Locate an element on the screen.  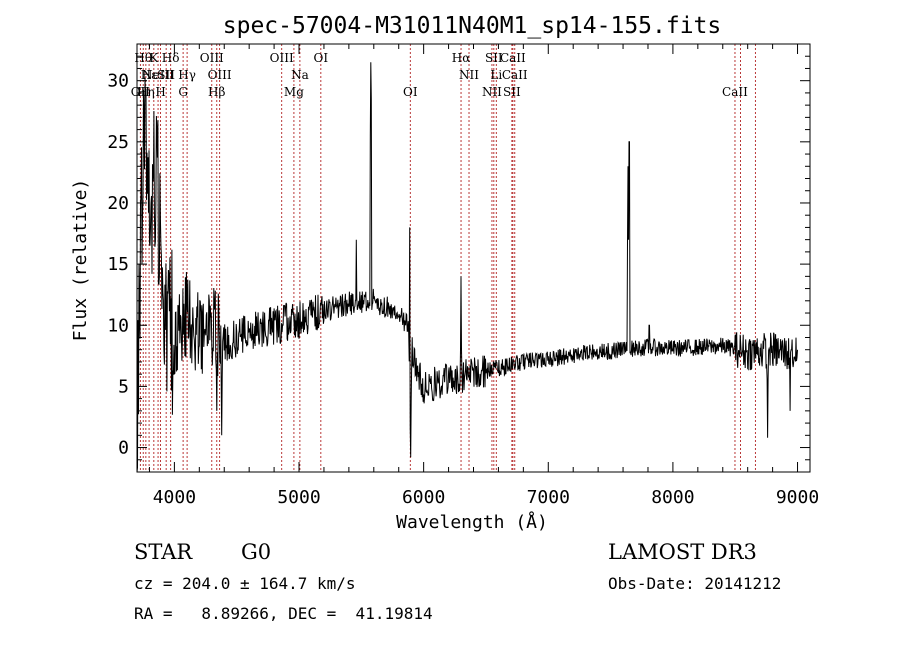
line-label: Hη is located at coordinates (146, 92).